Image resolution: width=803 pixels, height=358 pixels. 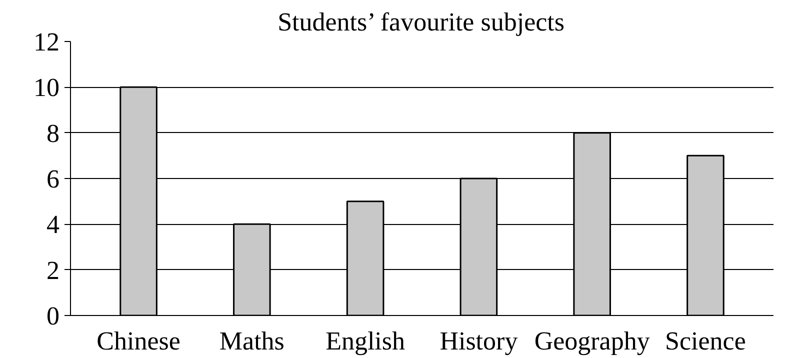 I want to click on x-tick-label: History, so click(x=479, y=341).